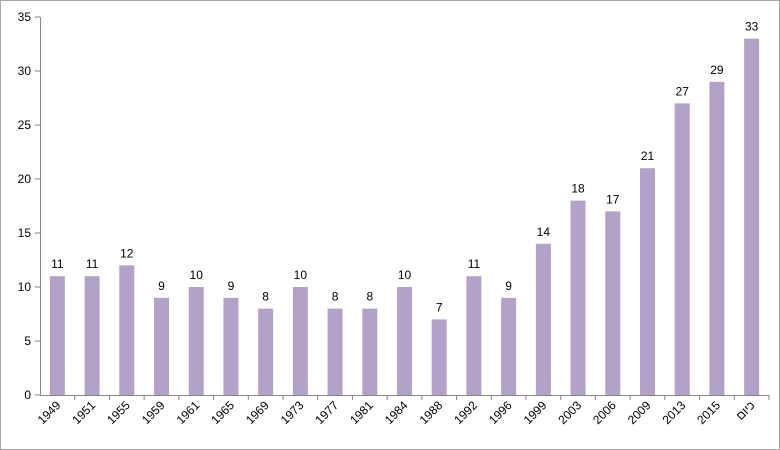 This screenshot has width=780, height=450. I want to click on bar-1981, so click(370, 351).